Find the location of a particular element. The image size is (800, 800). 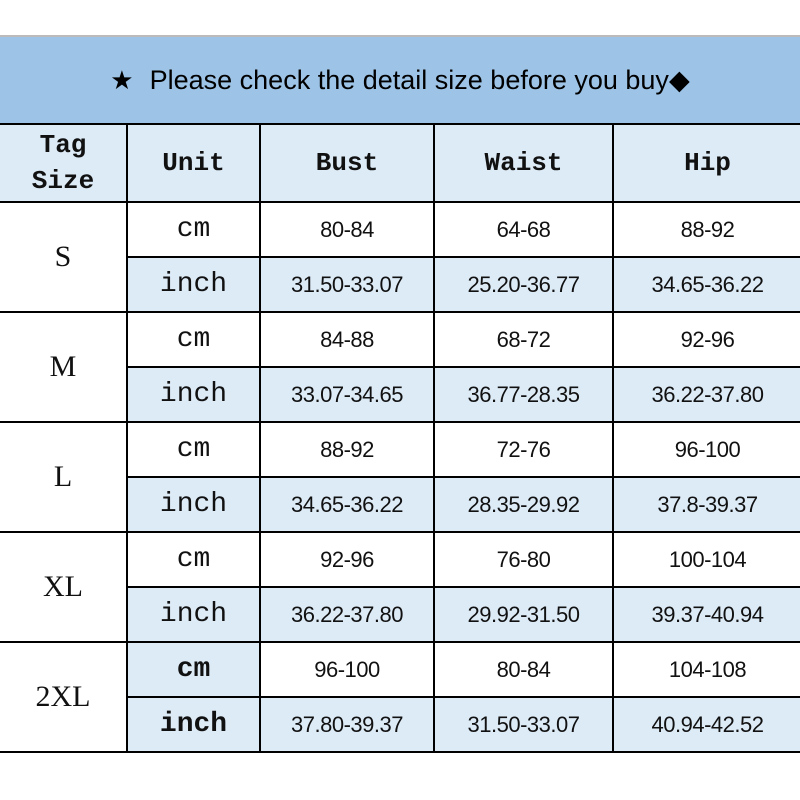

hip-cell: 34.65-36.22 is located at coordinates (706, 284).